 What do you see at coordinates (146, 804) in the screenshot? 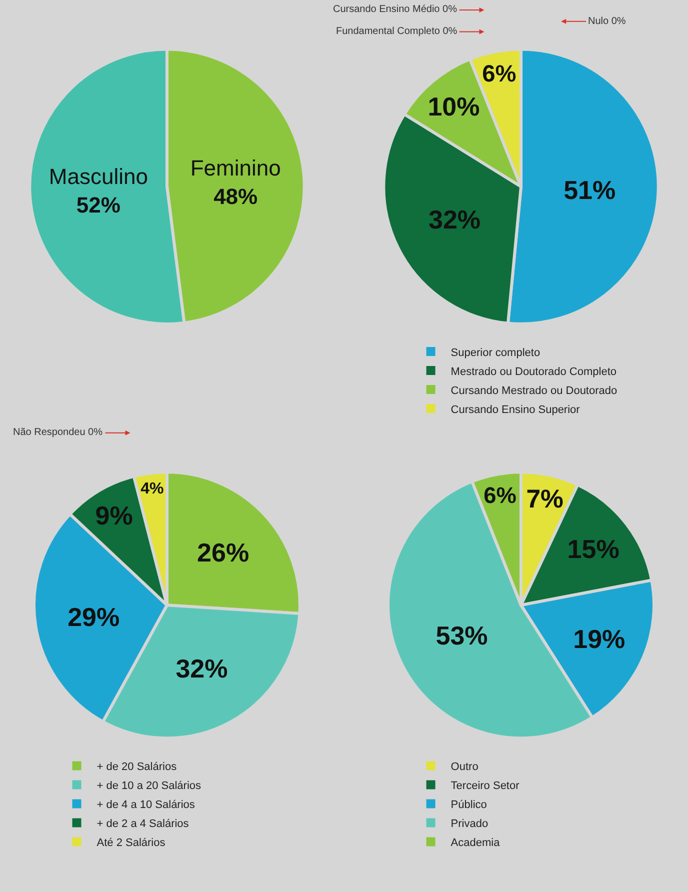
I see `legend-label: + de 4 a 10 Salários` at bounding box center [146, 804].